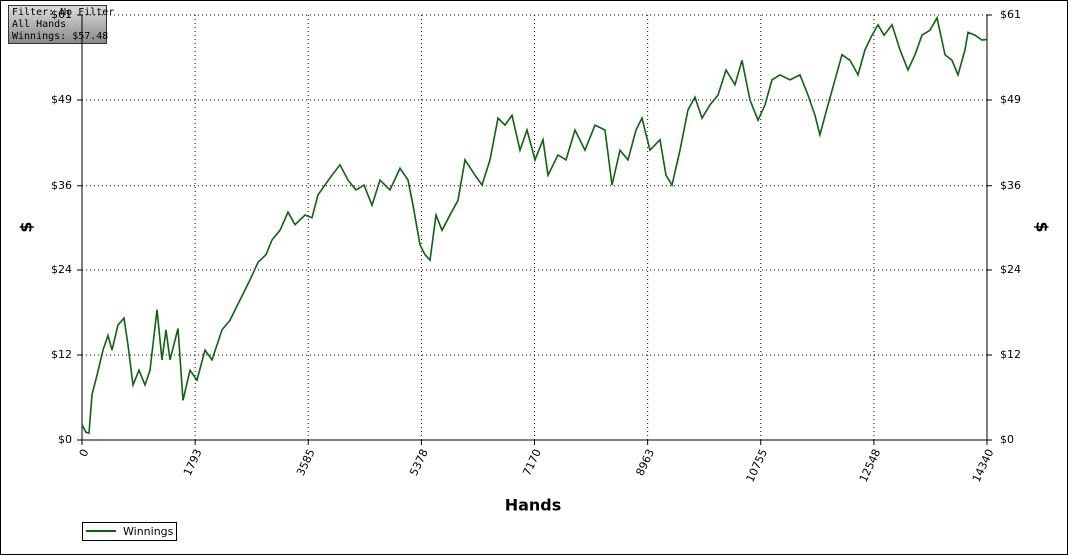 This screenshot has width=1068, height=555. Describe the element at coordinates (1010, 185) in the screenshot. I see `y2-tick-label: $36` at that location.